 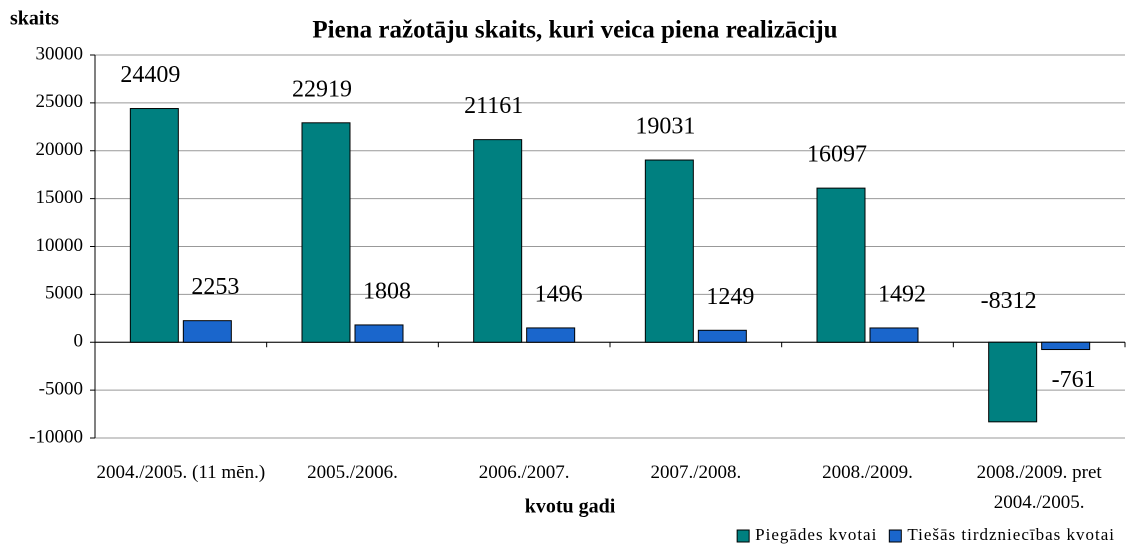 I want to click on data-label: 2253, so click(x=215, y=287).